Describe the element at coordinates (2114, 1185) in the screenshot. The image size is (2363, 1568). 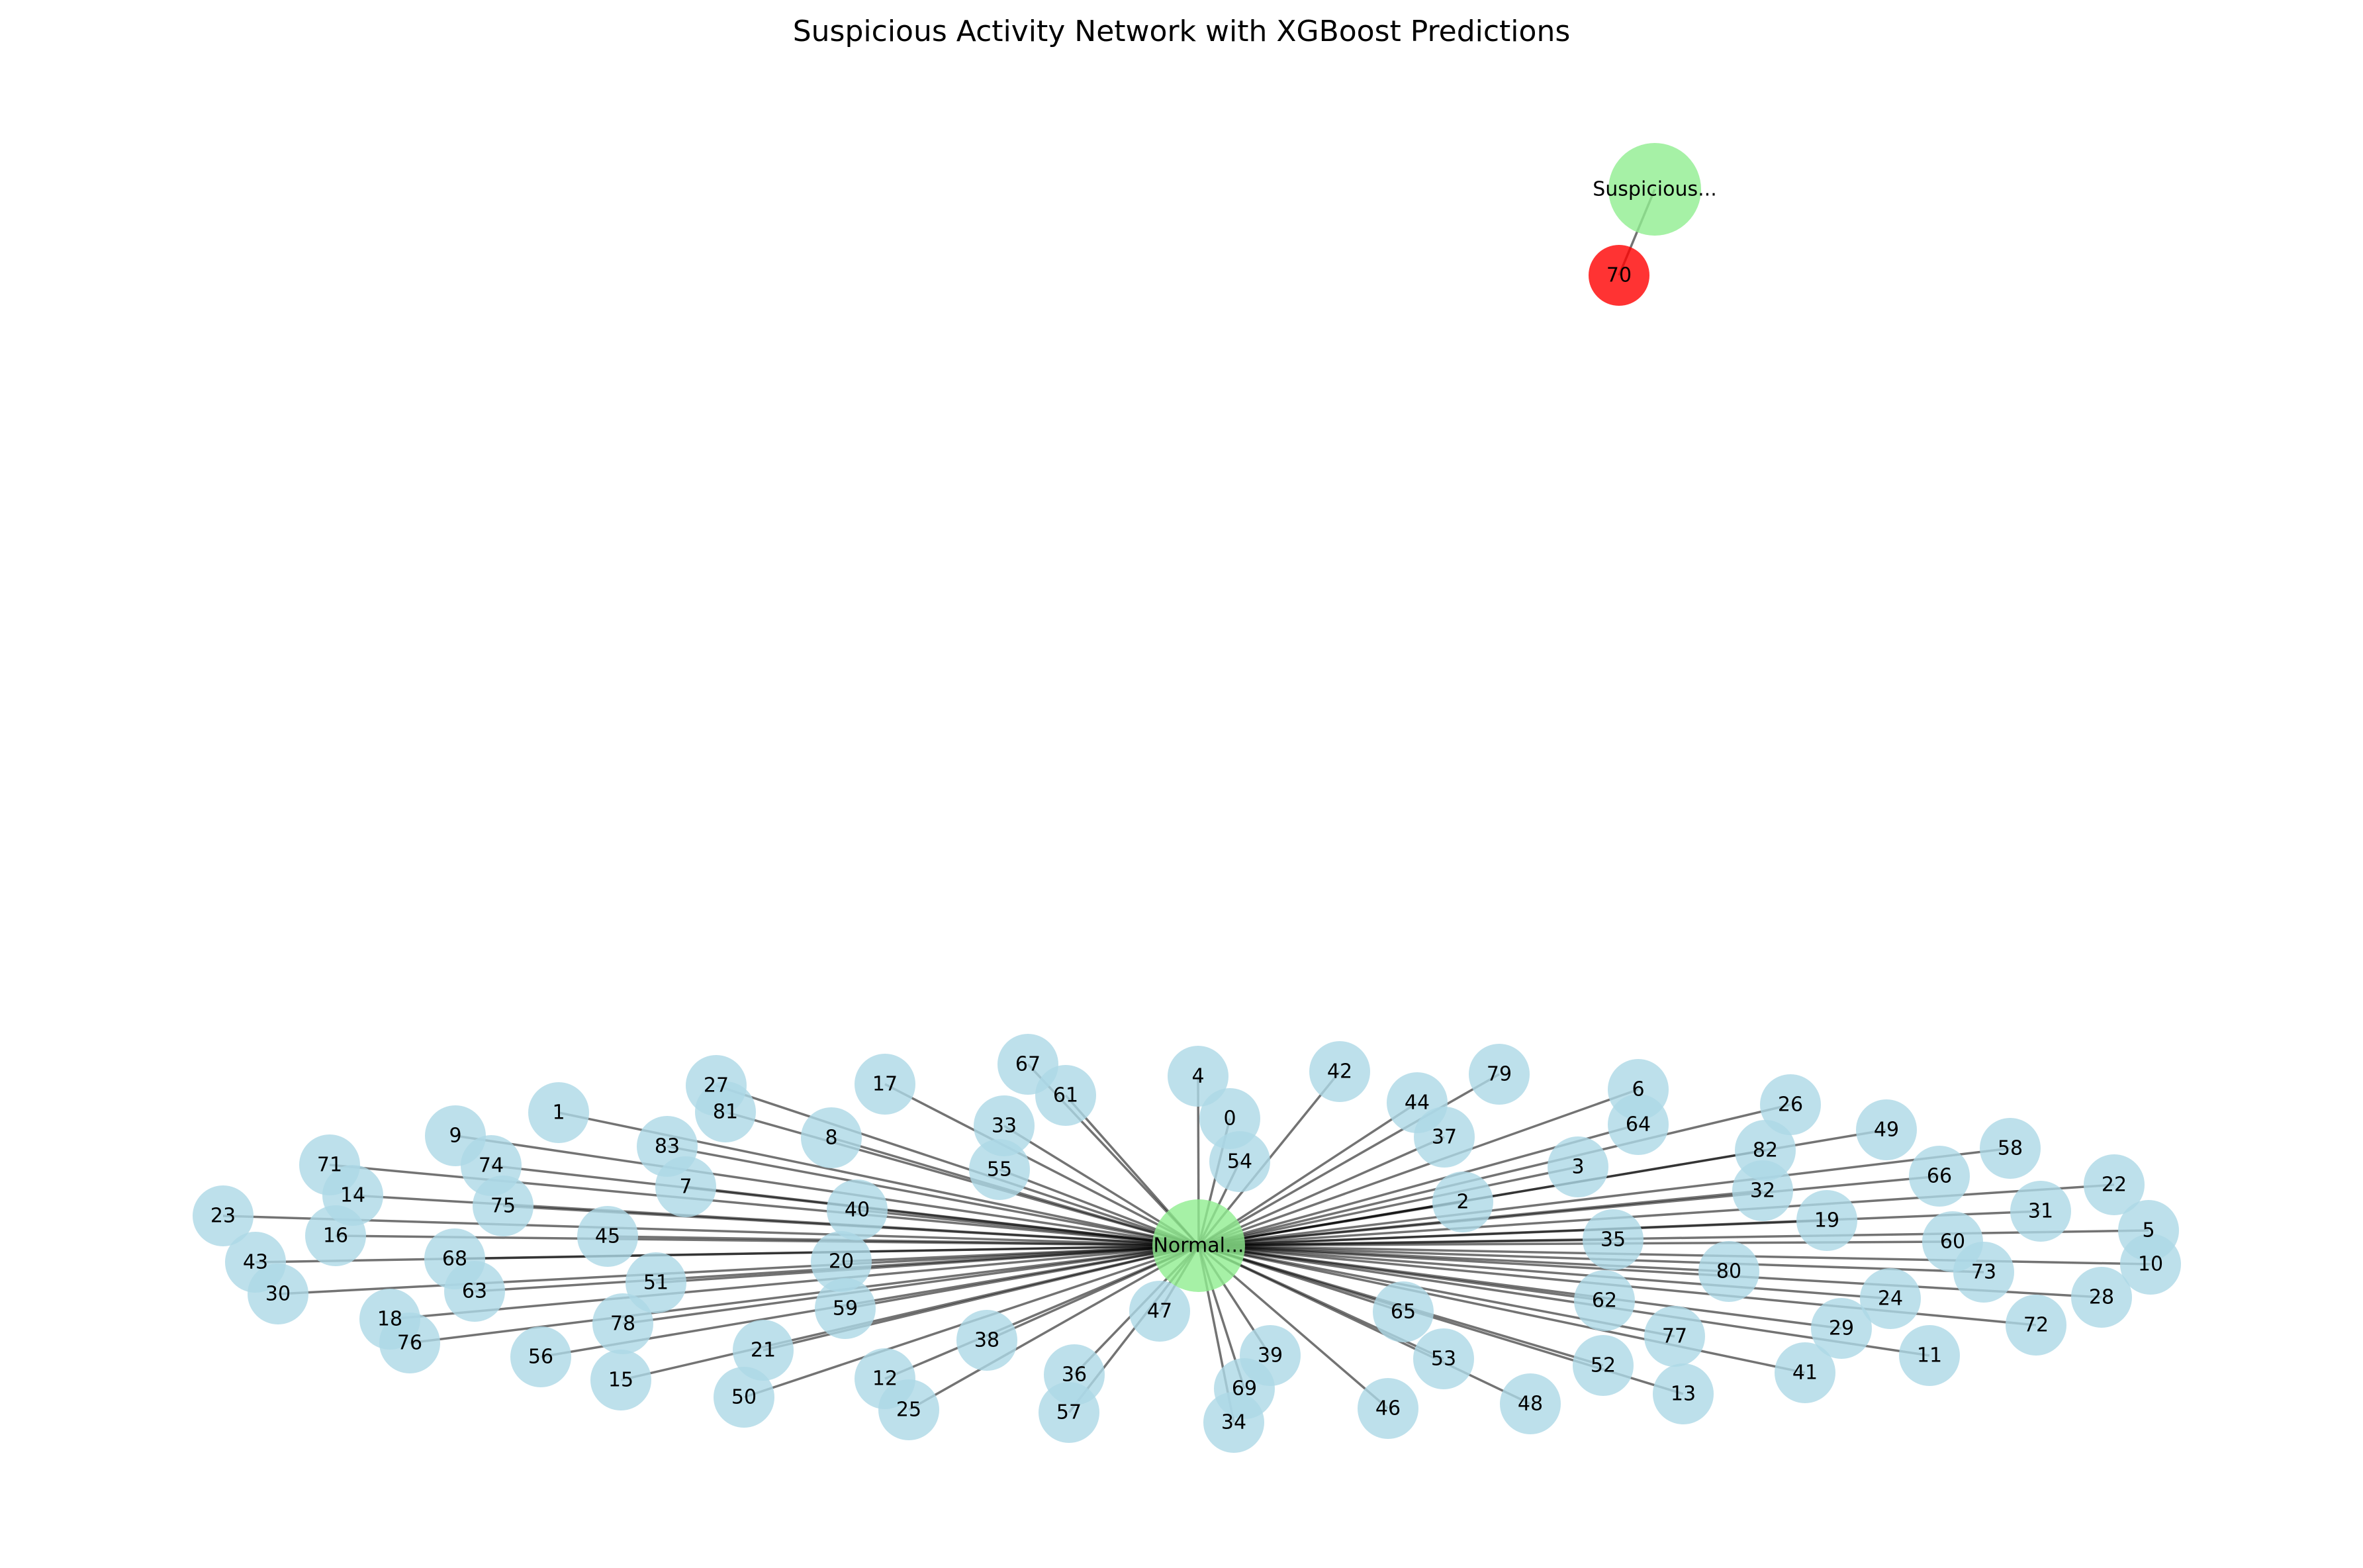
I see `node-label-22: 22` at that location.